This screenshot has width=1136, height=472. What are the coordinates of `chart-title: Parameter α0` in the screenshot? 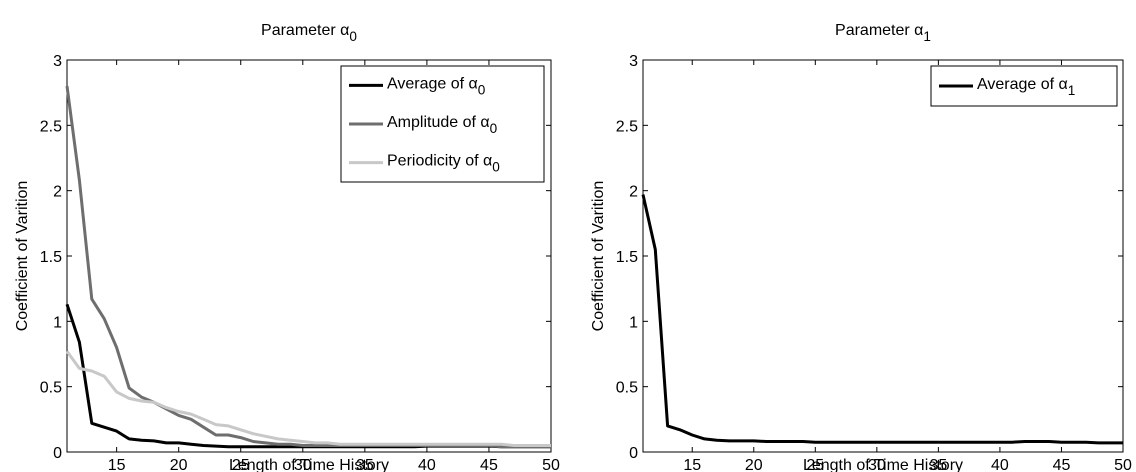 It's located at (309, 33).